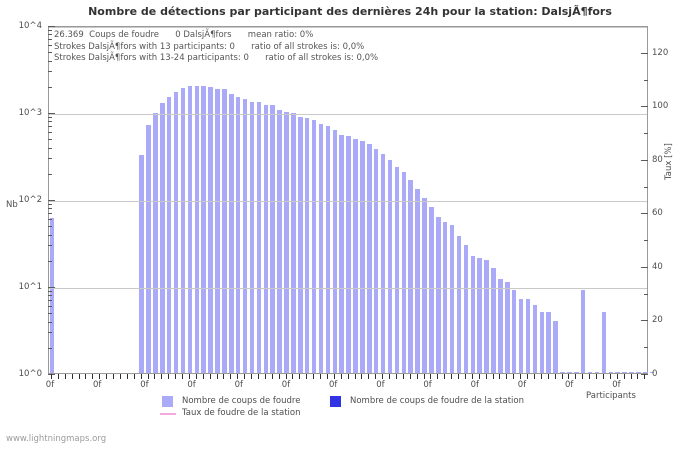 The width and height of the screenshot is (700, 450). I want to click on gridline, so click(348, 27).